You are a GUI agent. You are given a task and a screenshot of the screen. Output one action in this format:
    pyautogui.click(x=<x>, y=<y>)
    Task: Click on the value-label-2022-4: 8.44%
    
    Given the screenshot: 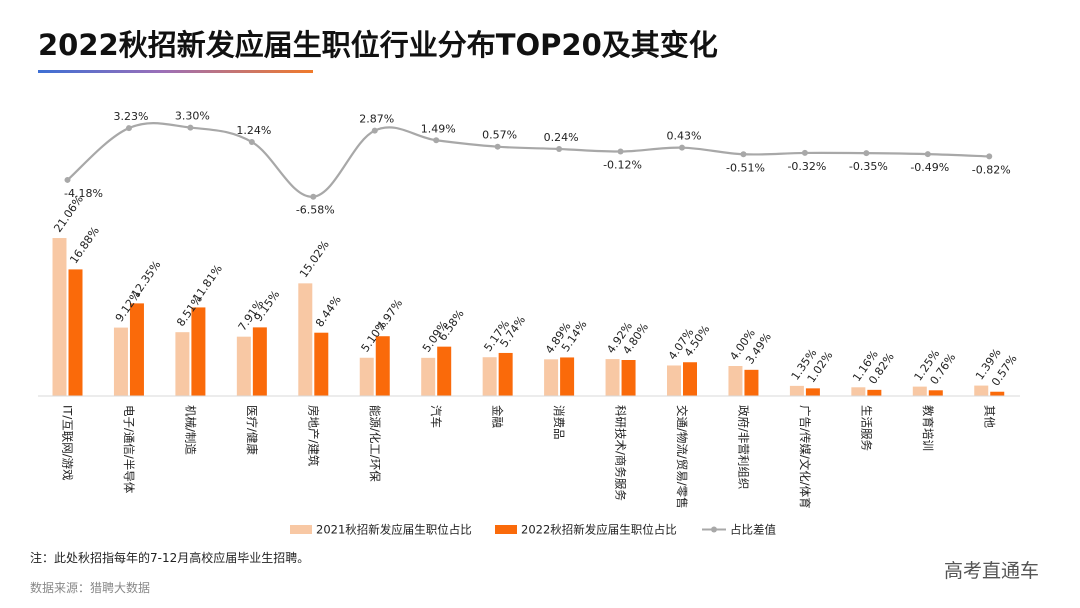 What is the action you would take?
    pyautogui.click(x=328, y=311)
    